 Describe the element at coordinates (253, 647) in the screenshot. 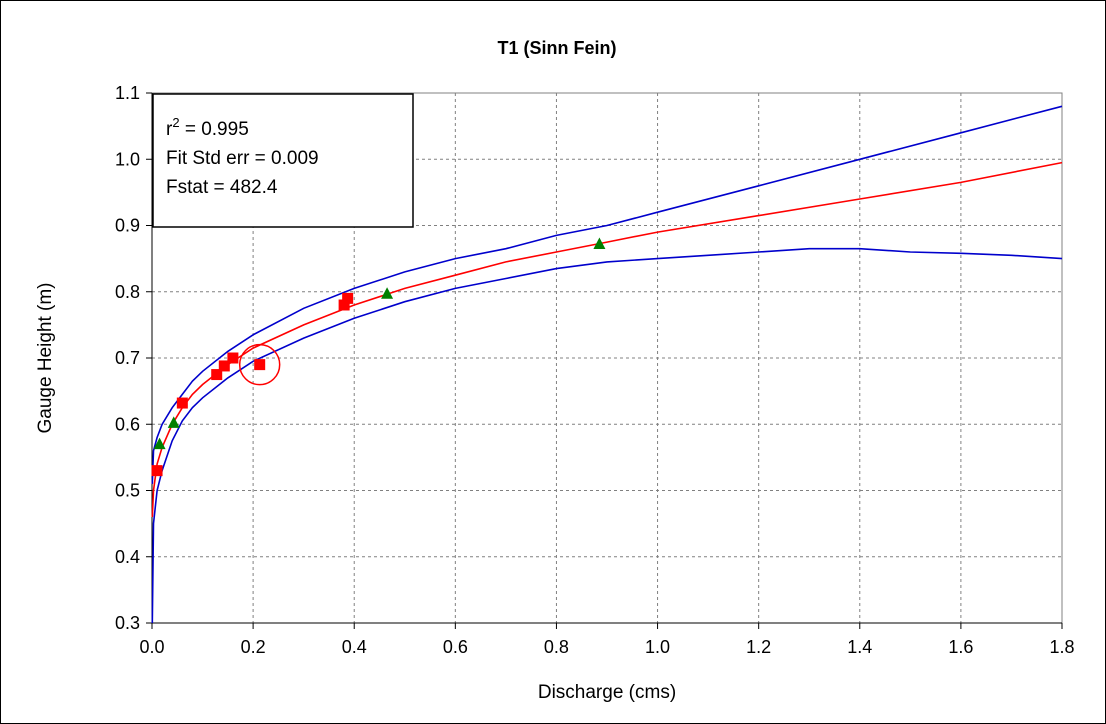

I see `x-tick-label: 0.2` at that location.